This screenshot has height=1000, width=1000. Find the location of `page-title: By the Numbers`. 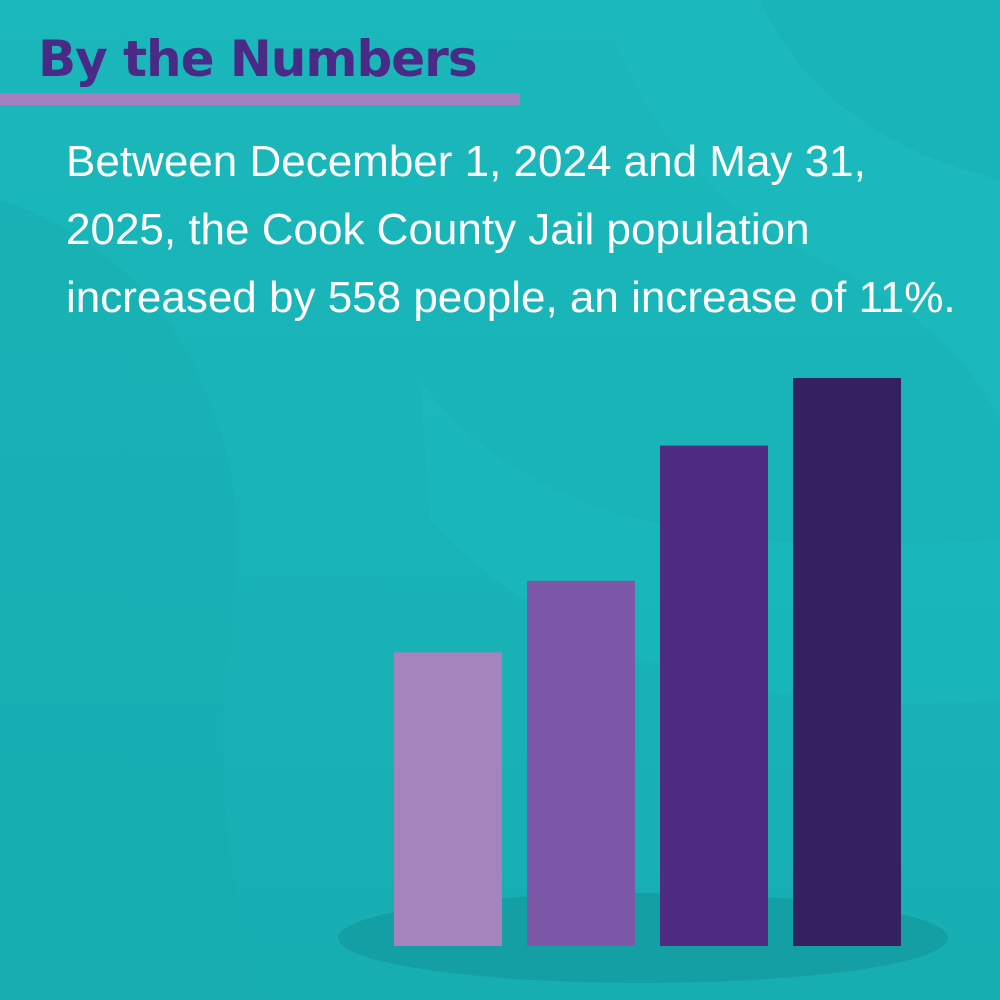

page-title: By the Numbers is located at coordinates (258, 59).